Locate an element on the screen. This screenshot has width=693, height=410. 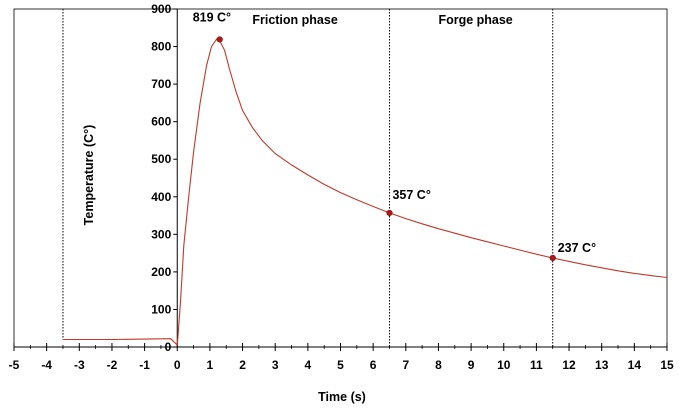
y-tick-label: 400 is located at coordinates (161, 197).